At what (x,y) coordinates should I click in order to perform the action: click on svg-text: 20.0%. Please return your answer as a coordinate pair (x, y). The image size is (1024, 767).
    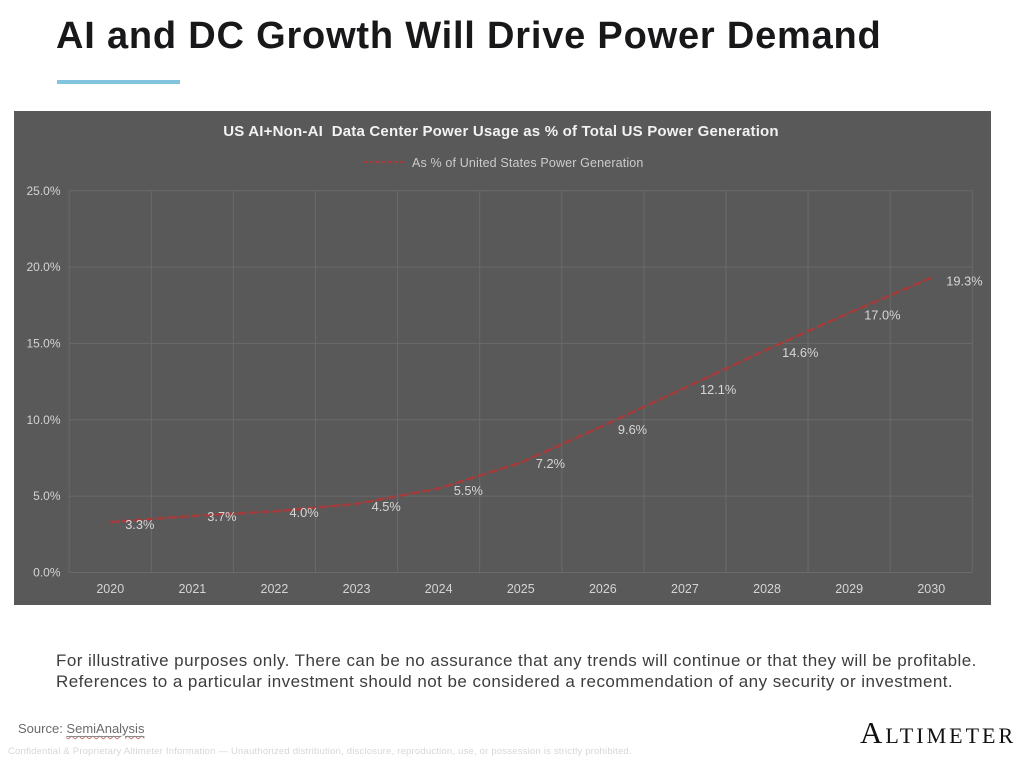
    Looking at the image, I should click on (43, 267).